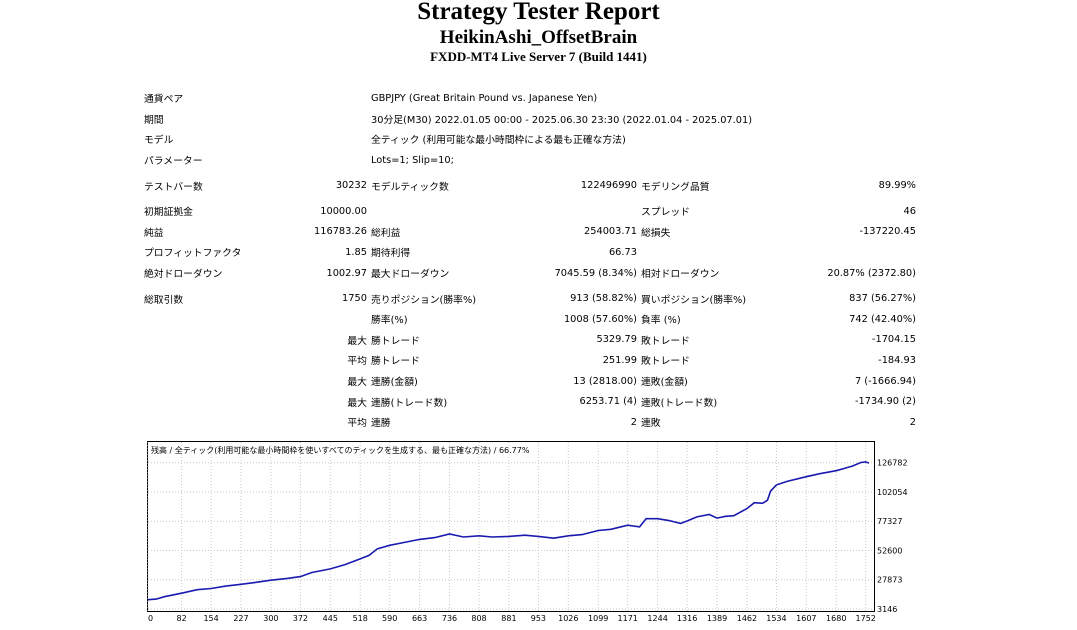 Image resolution: width=1077 pixels, height=630 pixels. I want to click on profit-factor-label: プロフィットファクタ, so click(193, 254).